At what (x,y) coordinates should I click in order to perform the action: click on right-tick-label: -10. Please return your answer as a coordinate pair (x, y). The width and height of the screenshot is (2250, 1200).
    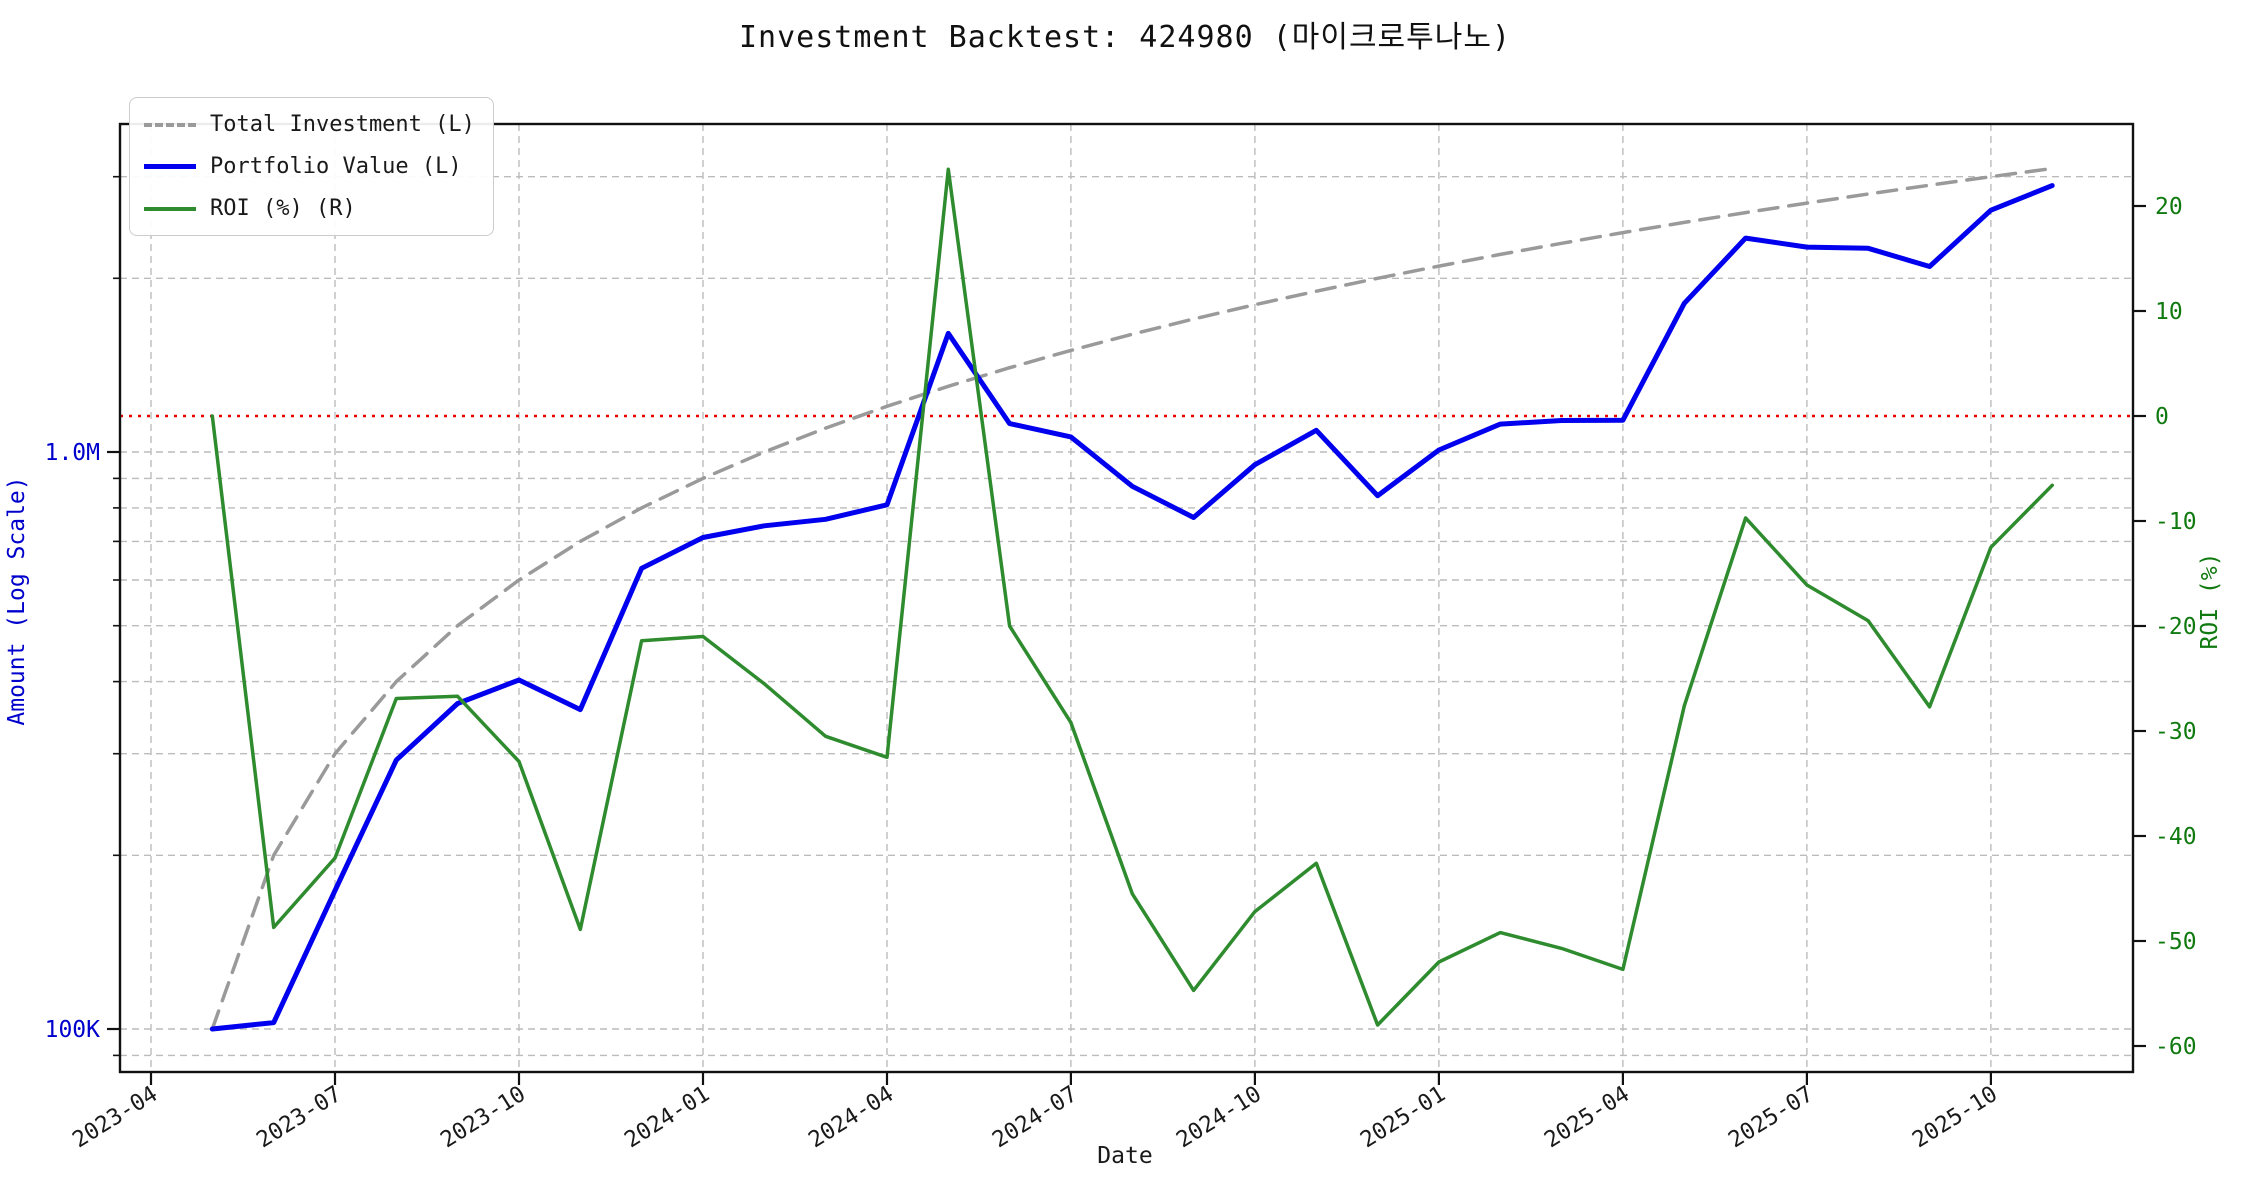
    Looking at the image, I should click on (2176, 522).